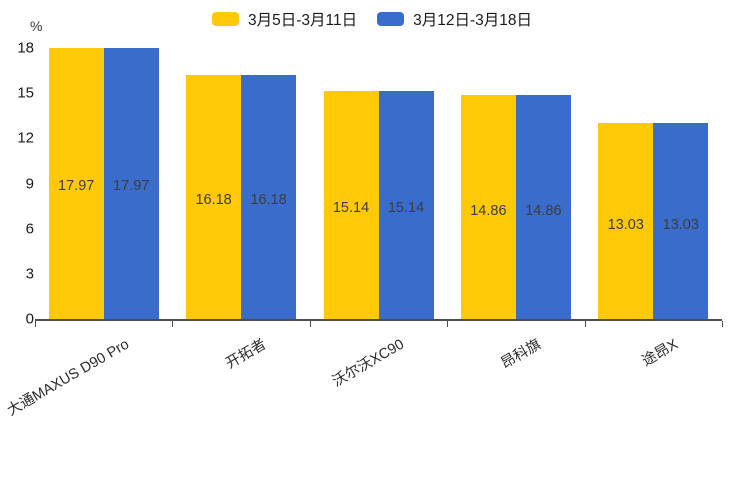 The image size is (744, 496). I want to click on y-tick-label: 12, so click(25, 138).